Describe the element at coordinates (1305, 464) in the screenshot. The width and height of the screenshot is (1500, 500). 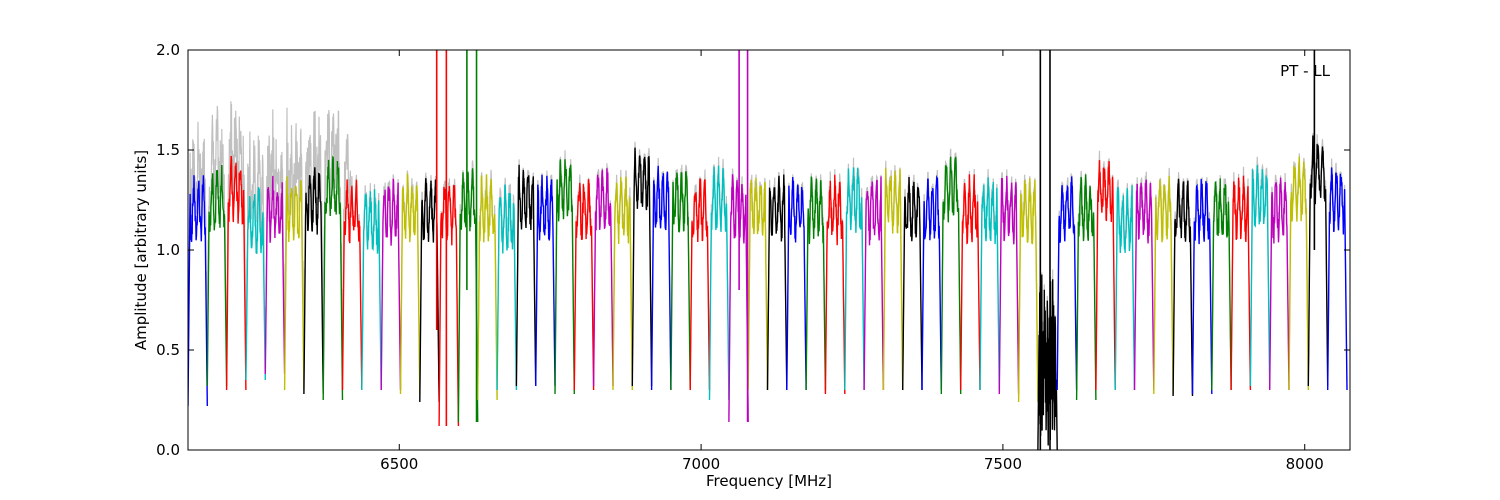
I see `x-tick-label: 8000` at that location.